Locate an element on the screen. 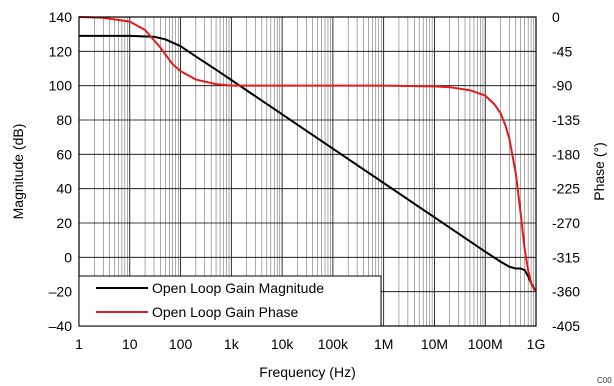 The height and width of the screenshot is (386, 614). y-tick-label: 0 is located at coordinates (68, 257).